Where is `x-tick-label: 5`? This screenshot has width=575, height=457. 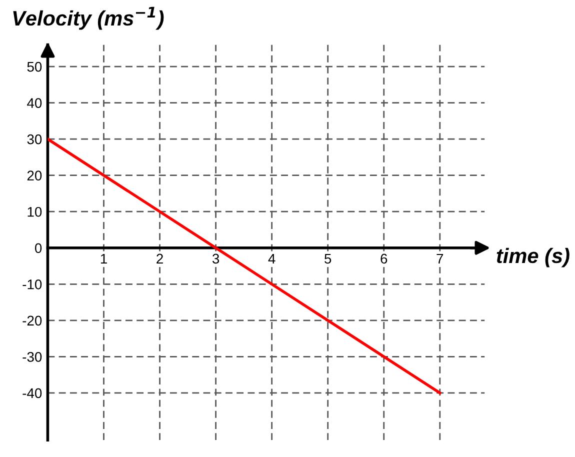 x-tick-label: 5 is located at coordinates (328, 259).